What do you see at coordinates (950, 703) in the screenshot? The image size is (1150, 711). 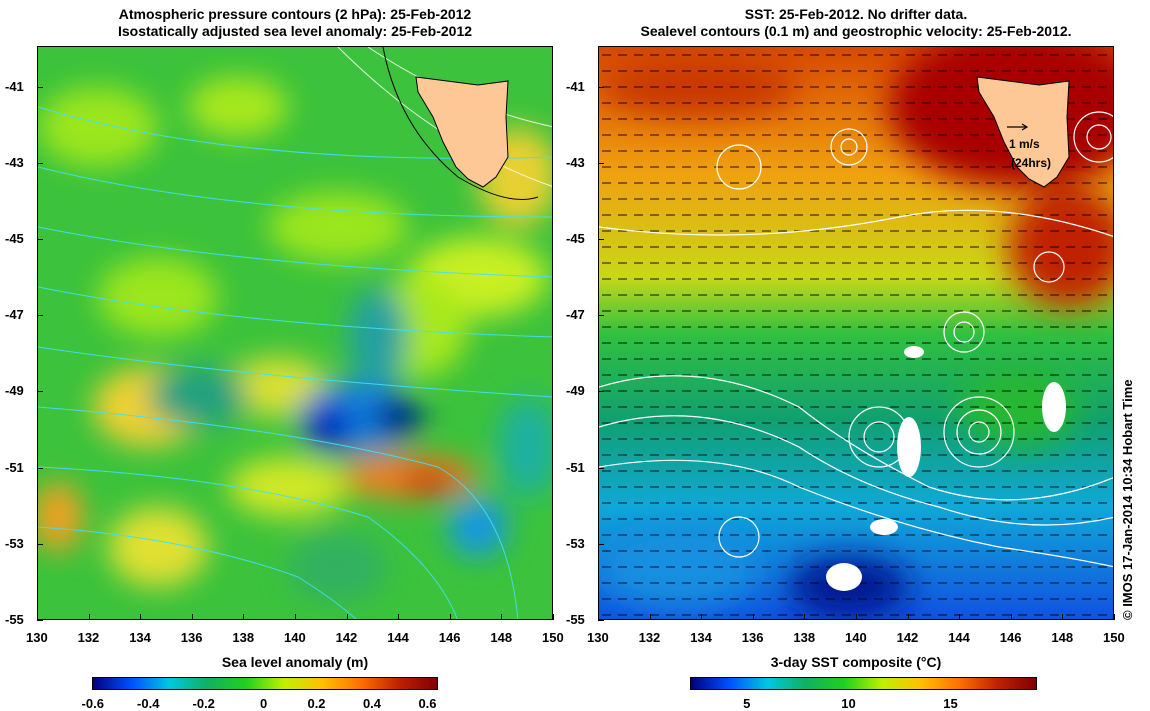 I see `colorbar-tick-label: 15` at bounding box center [950, 703].